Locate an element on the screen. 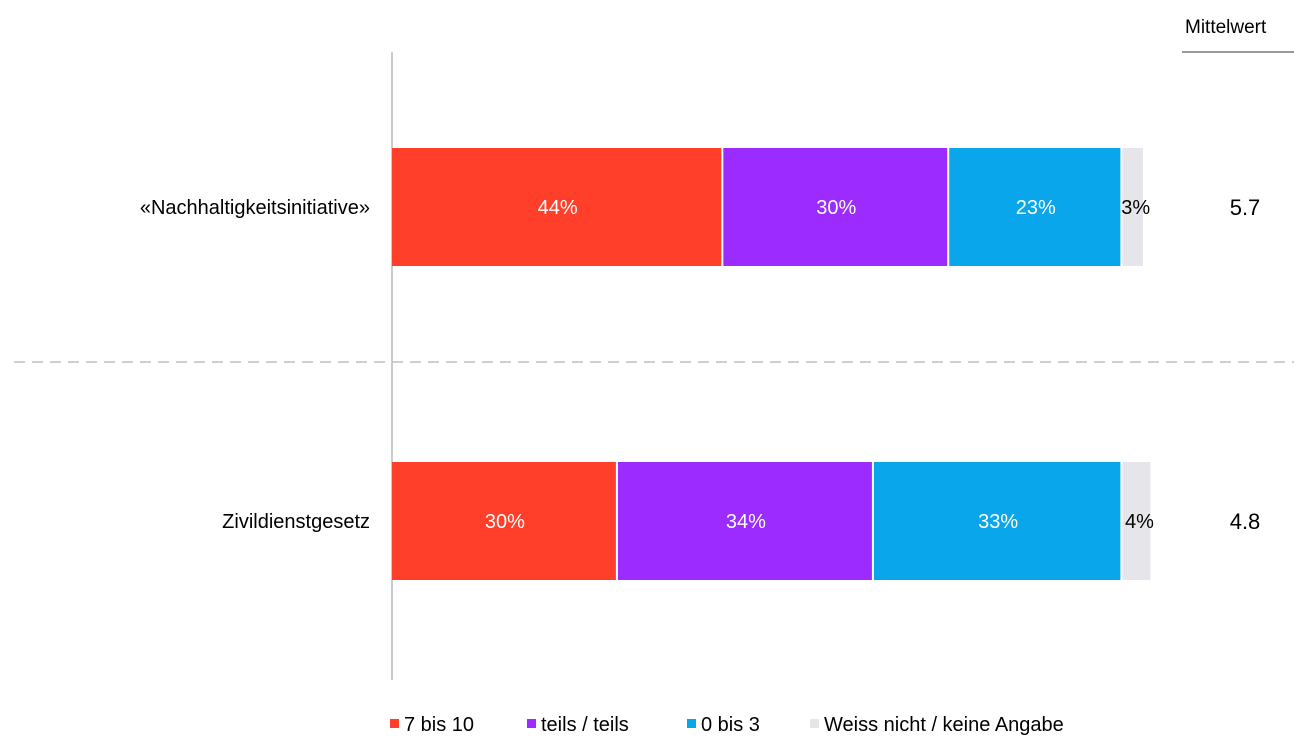 The width and height of the screenshot is (1294, 744). data-label: 34% is located at coordinates (746, 522).